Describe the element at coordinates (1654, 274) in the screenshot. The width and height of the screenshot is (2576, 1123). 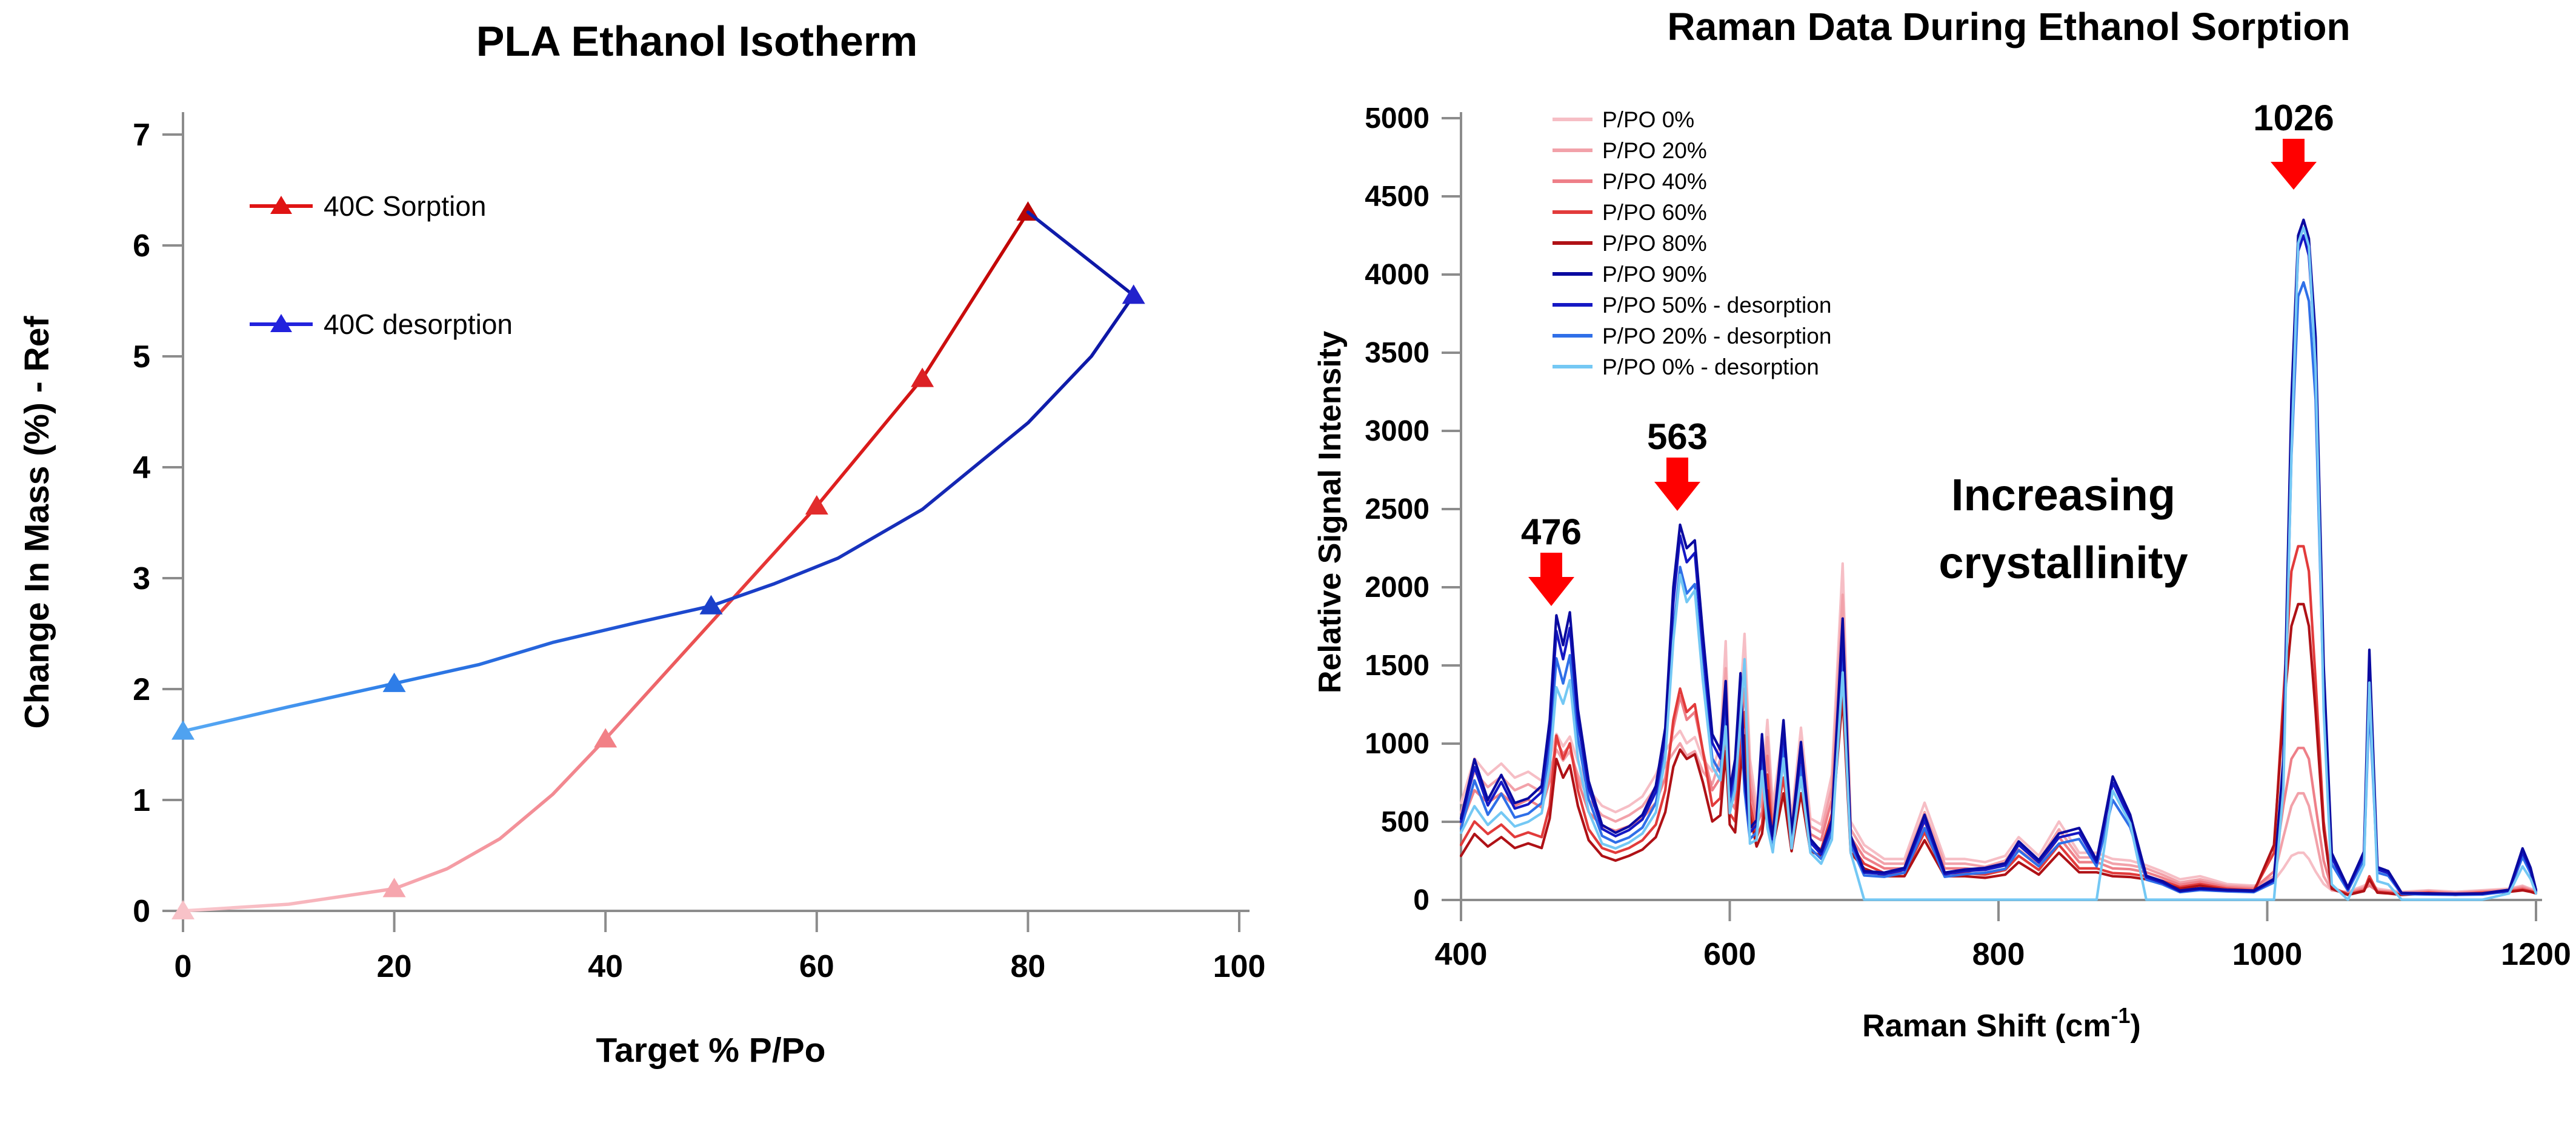
I see `legend-label: P/PO 90%` at that location.